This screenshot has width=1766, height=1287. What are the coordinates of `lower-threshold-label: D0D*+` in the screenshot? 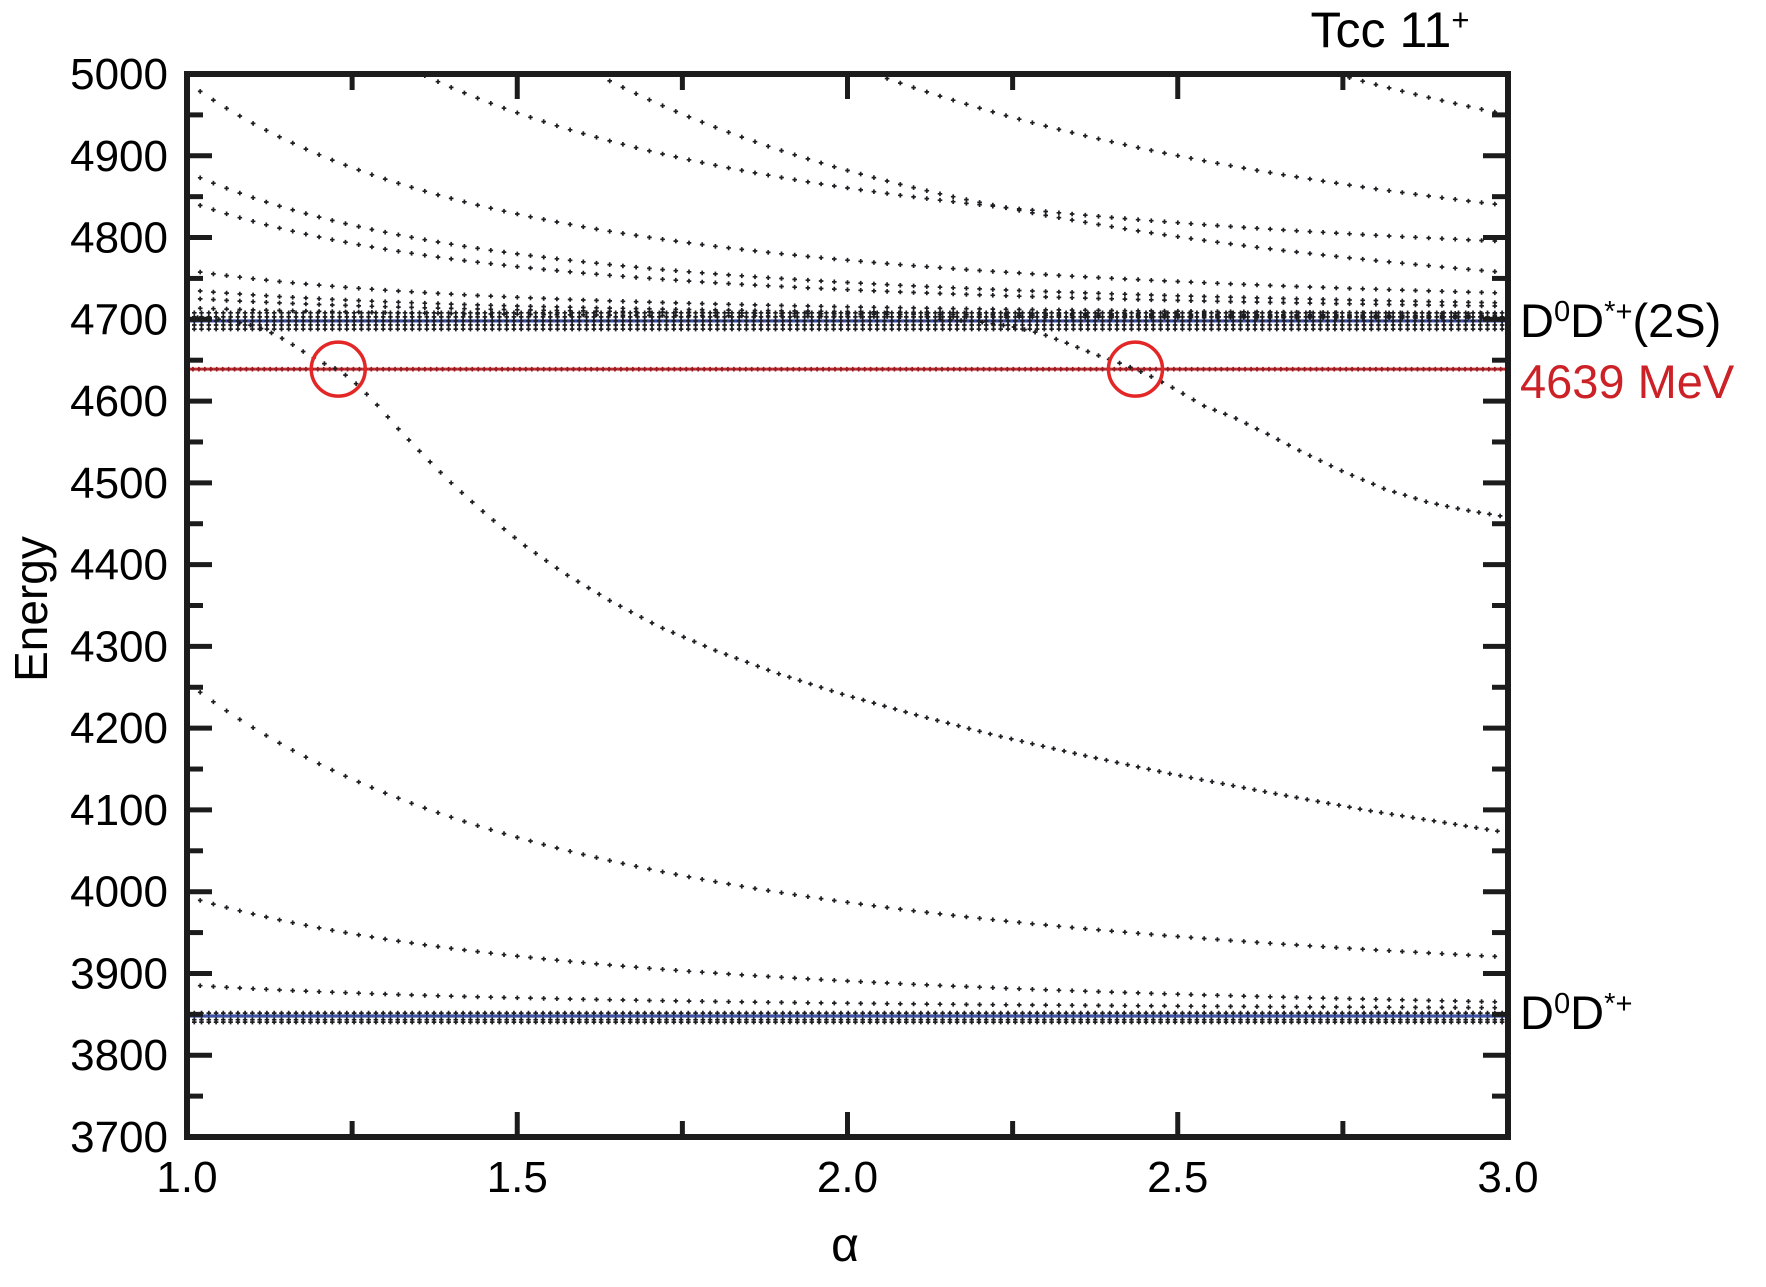 It's located at (1576, 1013).